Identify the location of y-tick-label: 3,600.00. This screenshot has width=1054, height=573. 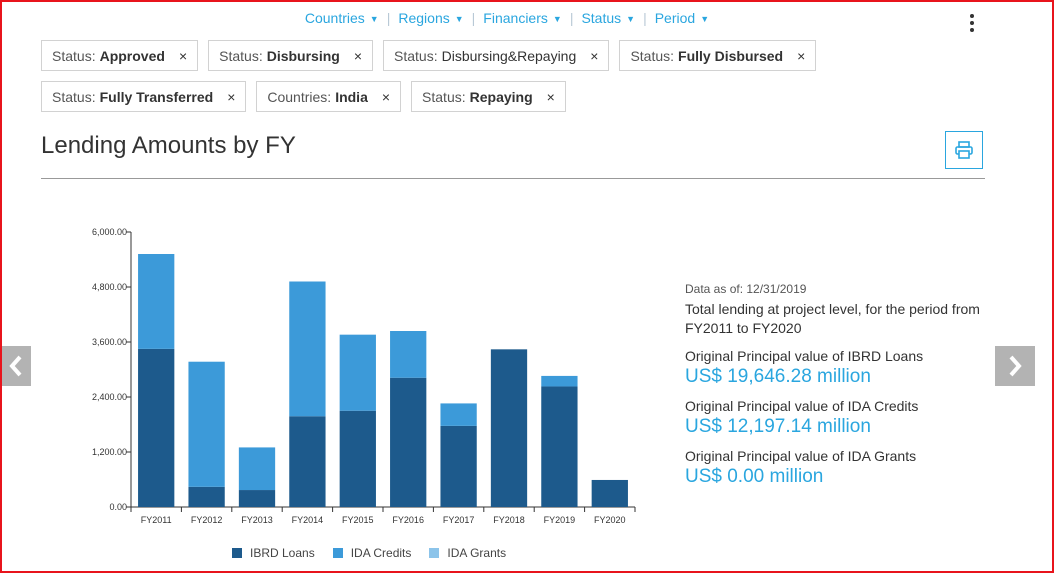
(109, 342).